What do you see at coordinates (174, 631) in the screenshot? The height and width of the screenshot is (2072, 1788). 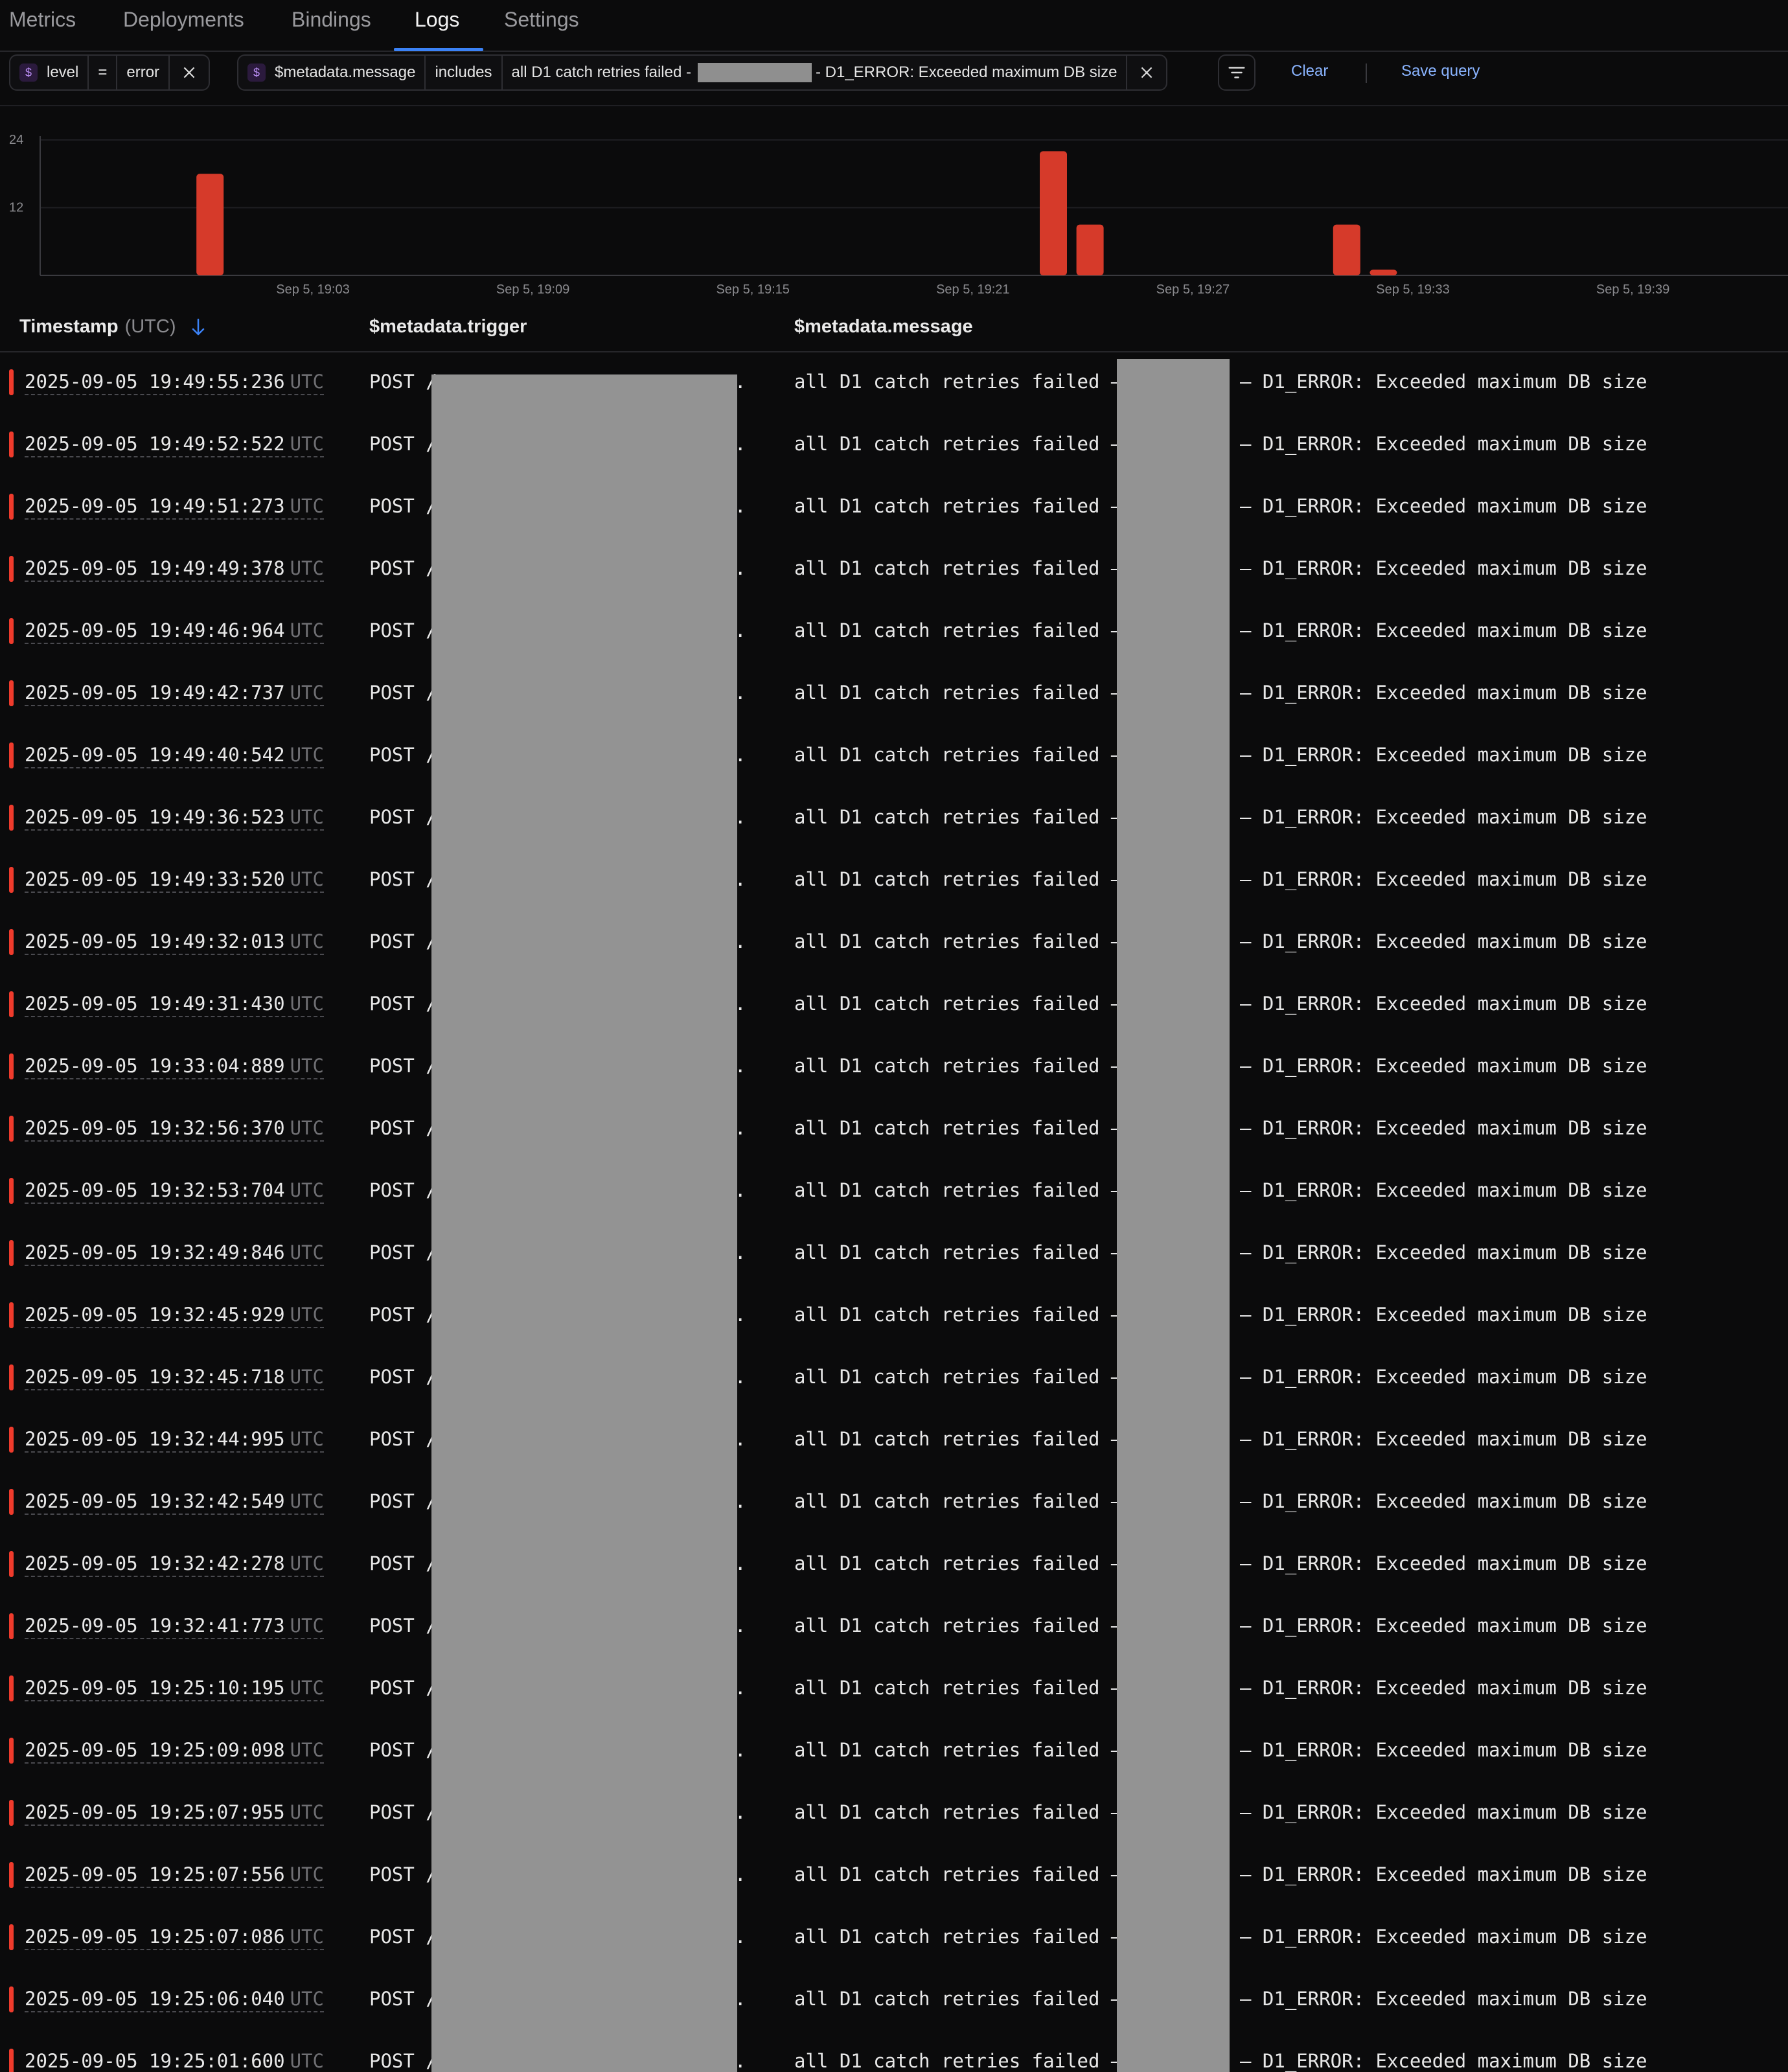 I see `timestamp-cell: 2025-09-05 19:49:46:964 UTC` at bounding box center [174, 631].